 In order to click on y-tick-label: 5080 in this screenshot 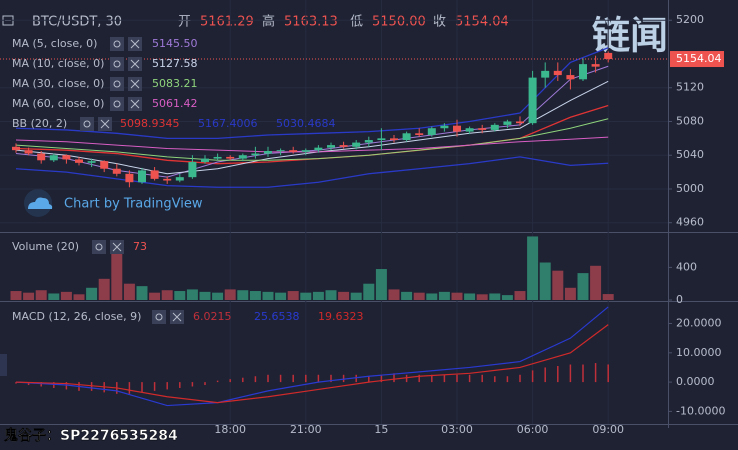, I will do `click(690, 120)`.